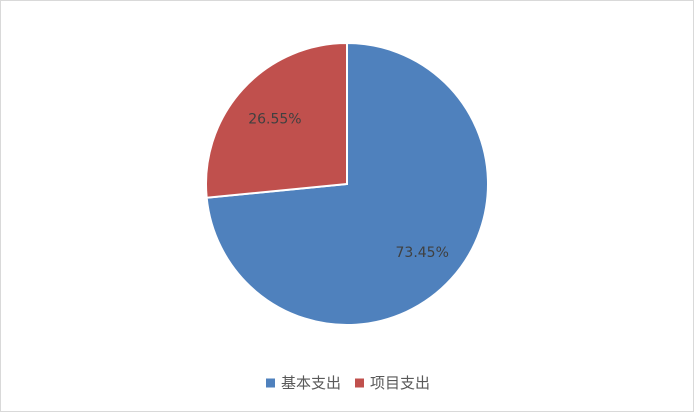  Describe the element at coordinates (400, 383) in the screenshot. I see `legend-label-2: 项目支出` at that location.